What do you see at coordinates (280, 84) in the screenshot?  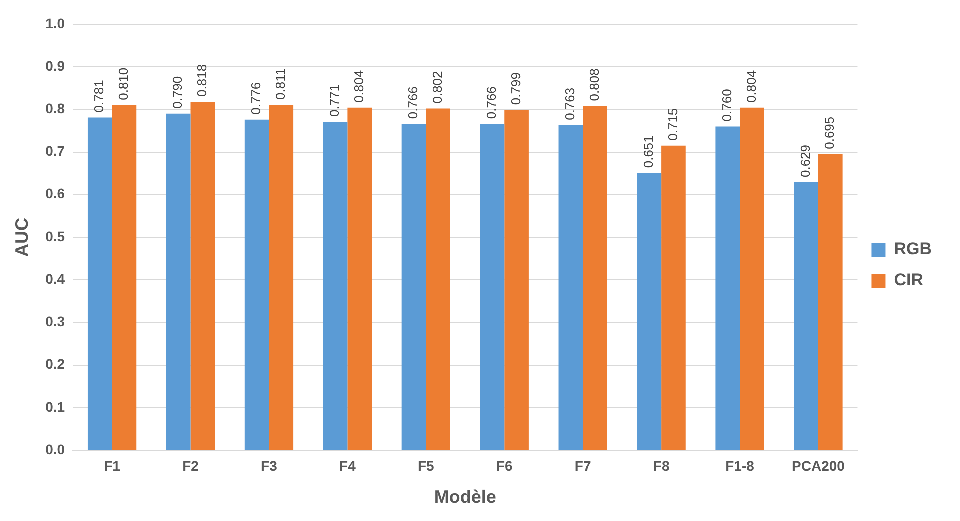 I see `data-label: 0.811` at bounding box center [280, 84].